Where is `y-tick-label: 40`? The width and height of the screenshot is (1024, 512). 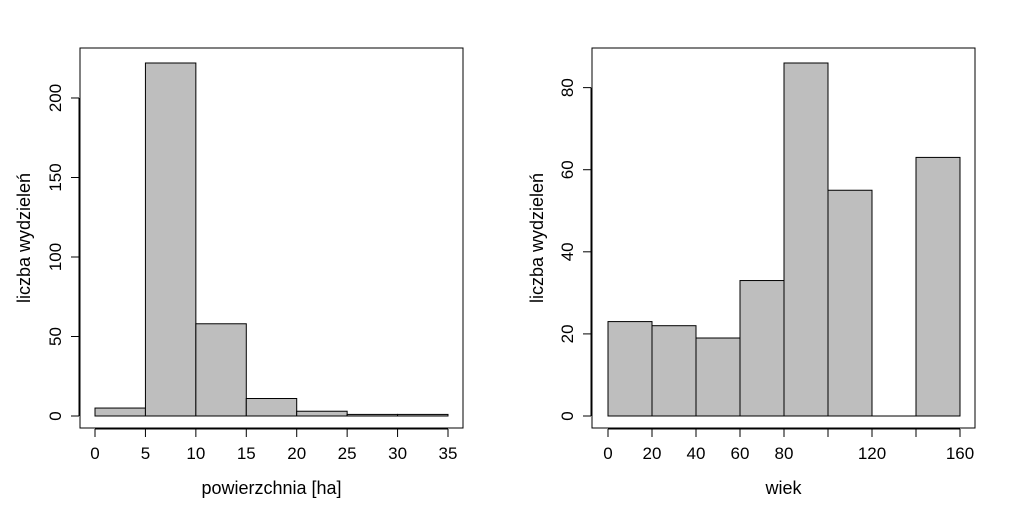
y-tick-label: 40 is located at coordinates (567, 251).